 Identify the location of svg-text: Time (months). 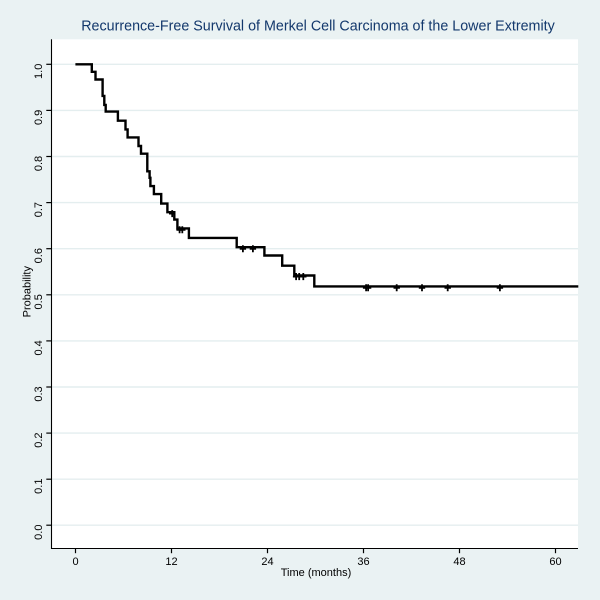
(316, 573).